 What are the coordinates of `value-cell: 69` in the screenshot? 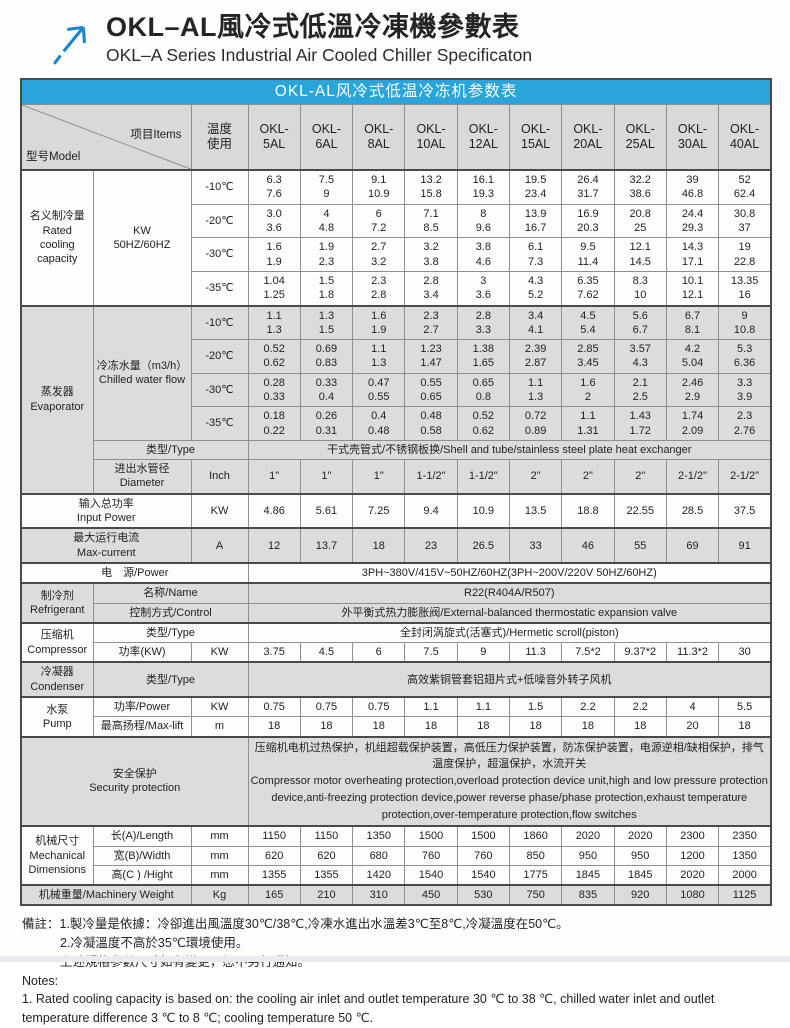 It's located at (692, 545).